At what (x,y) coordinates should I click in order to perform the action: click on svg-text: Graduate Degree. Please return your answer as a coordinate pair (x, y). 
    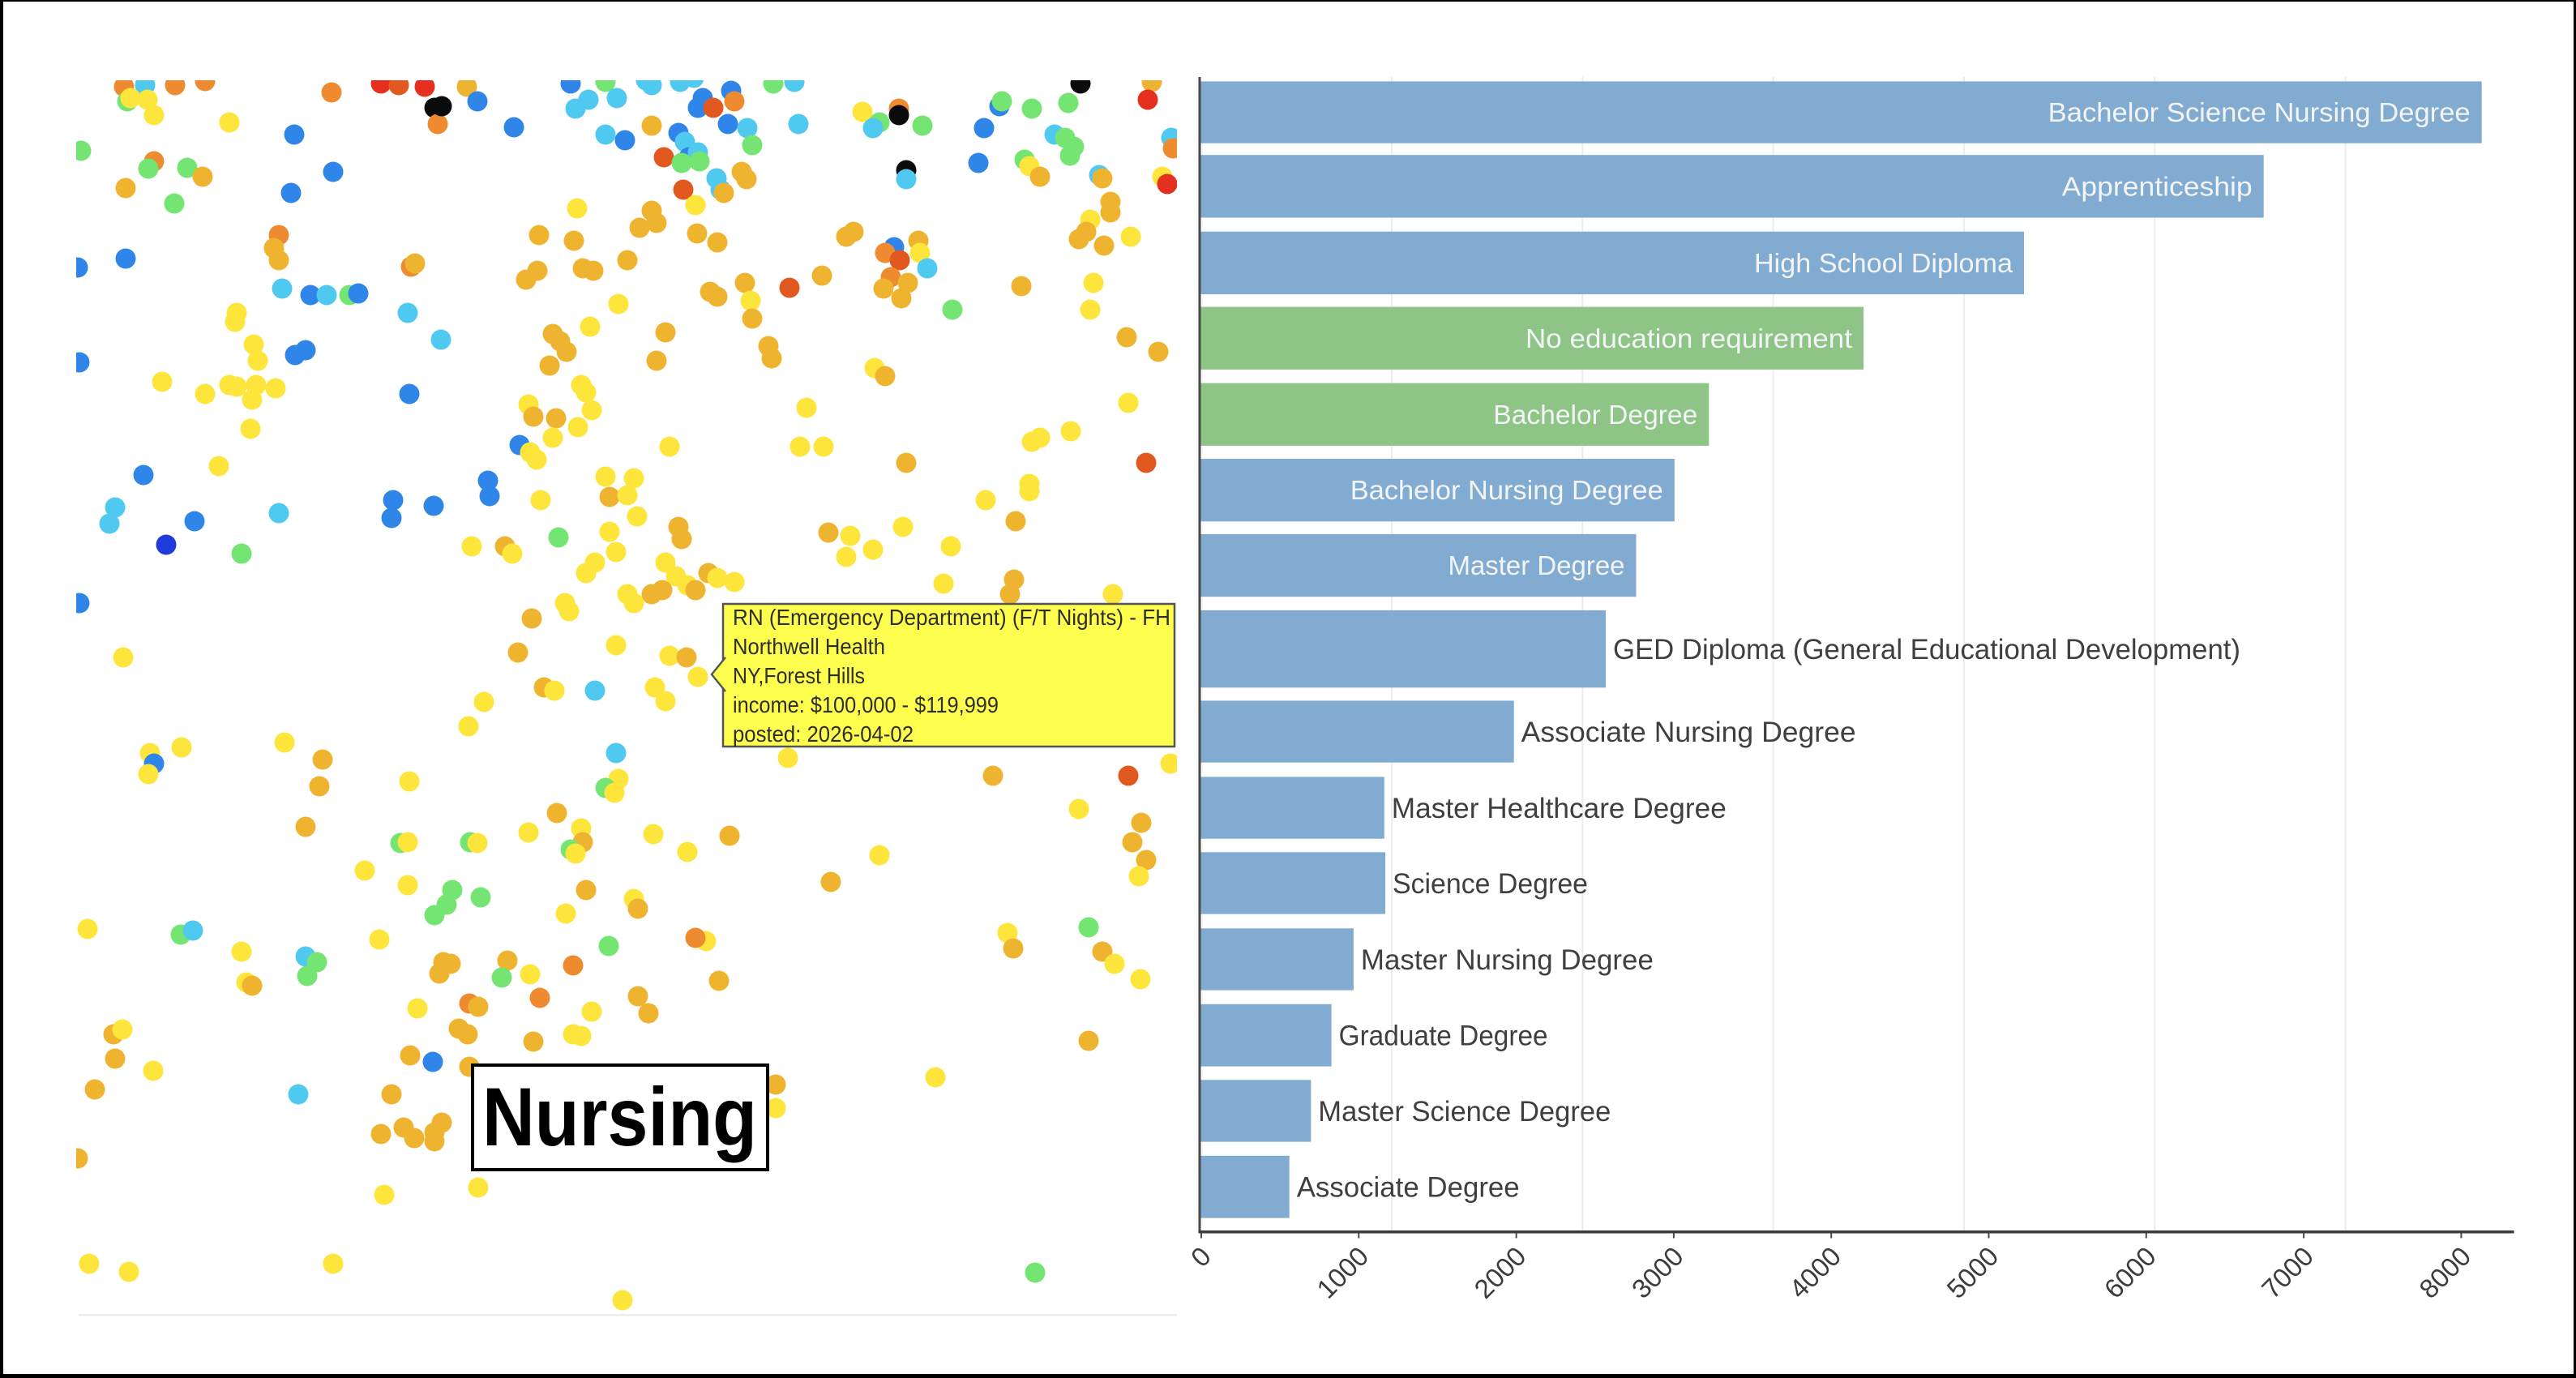
    Looking at the image, I should click on (1443, 1036).